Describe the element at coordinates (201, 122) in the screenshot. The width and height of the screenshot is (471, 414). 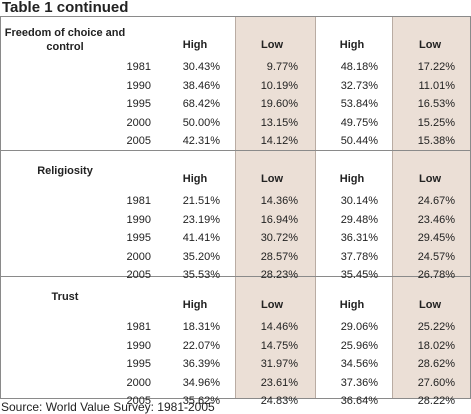
I see `cell-value: 50.00%` at that location.